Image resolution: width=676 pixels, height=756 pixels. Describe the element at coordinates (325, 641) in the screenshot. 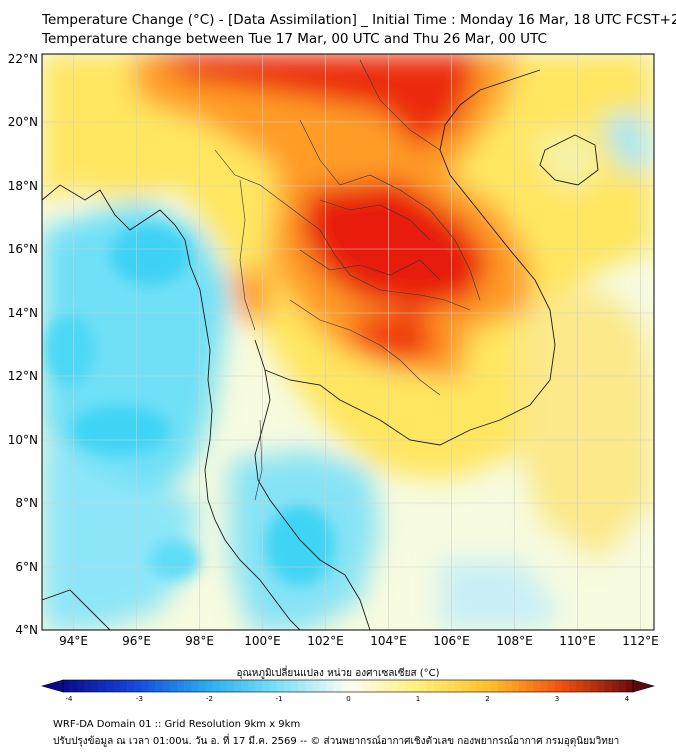

I see `lon-label-102: 102°E` at that location.